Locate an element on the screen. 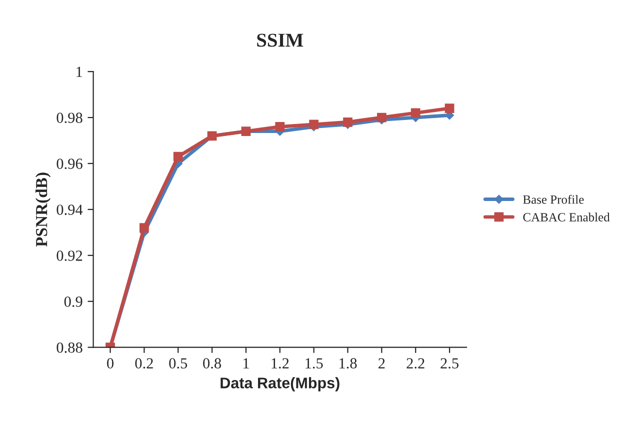 The width and height of the screenshot is (622, 421). x-tick-label: 0.2 is located at coordinates (144, 363).